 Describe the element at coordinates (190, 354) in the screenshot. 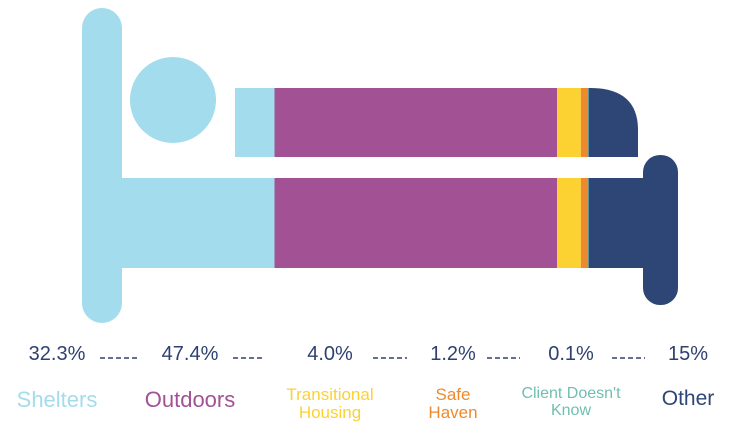

I see `value-label: 47.4%` at that location.